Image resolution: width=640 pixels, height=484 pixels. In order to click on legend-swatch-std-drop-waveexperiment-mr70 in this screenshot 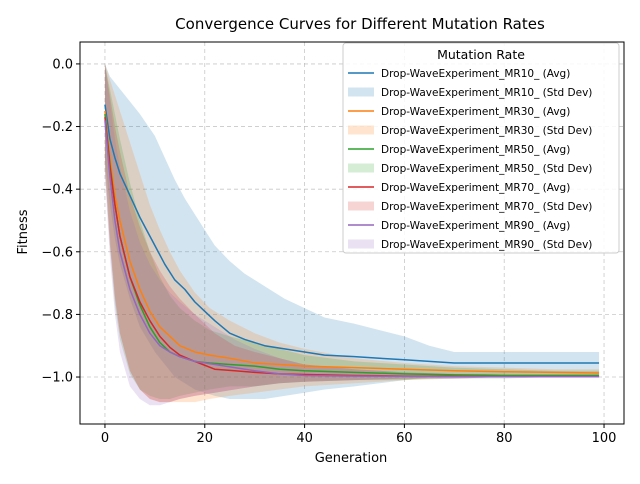, I will do `click(361, 206)`.